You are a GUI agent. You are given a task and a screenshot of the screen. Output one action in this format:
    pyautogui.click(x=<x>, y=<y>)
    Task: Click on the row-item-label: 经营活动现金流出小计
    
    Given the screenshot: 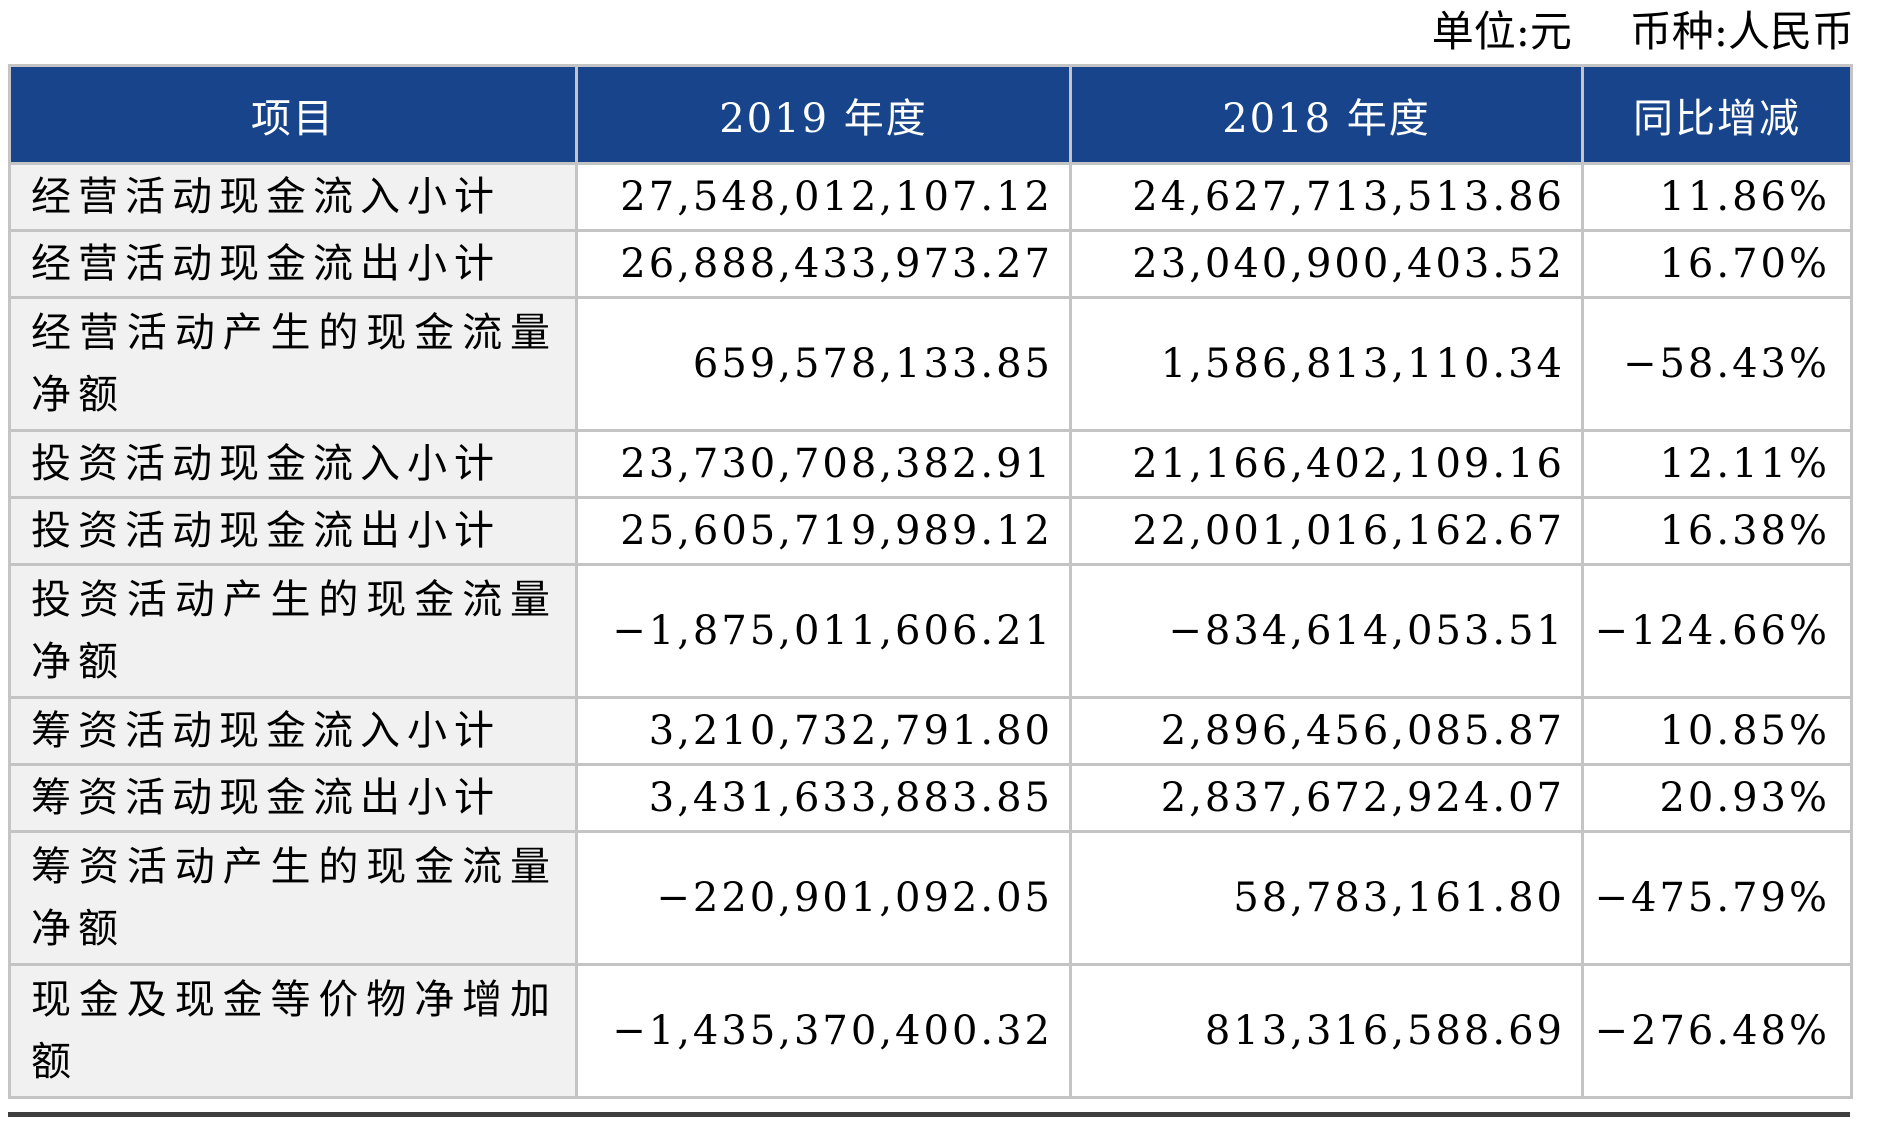 What is the action you would take?
    pyautogui.click(x=293, y=264)
    